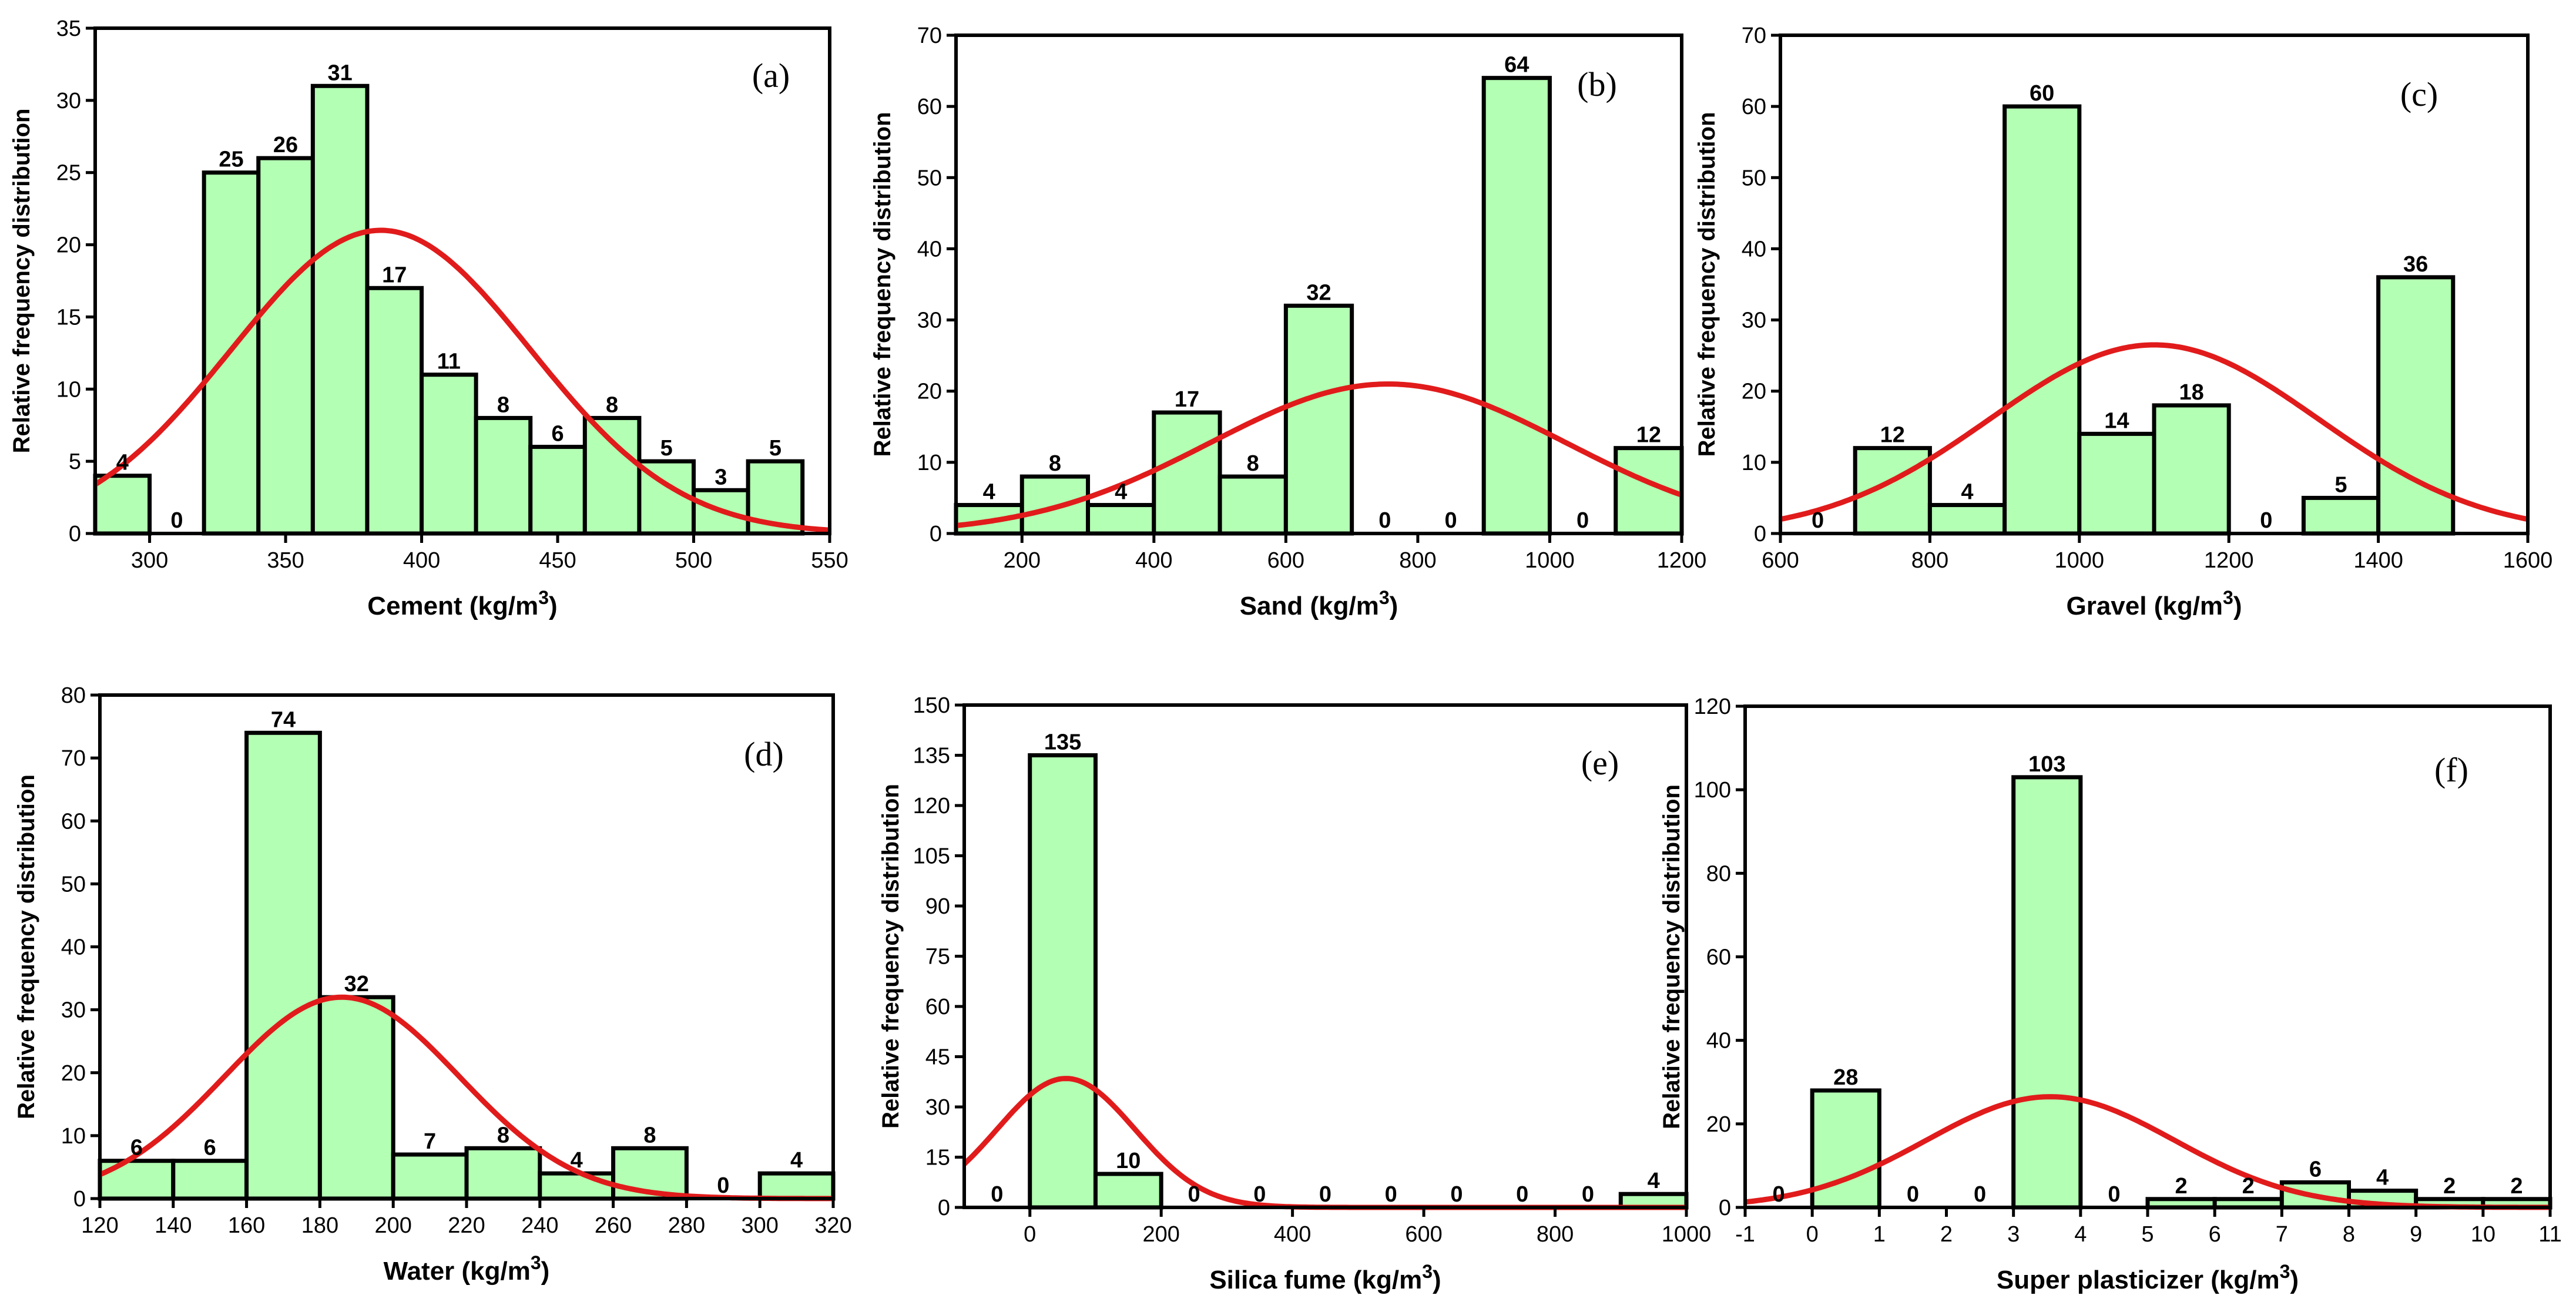  I want to click on c5-xtick-label-3: 600, so click(1424, 1234).